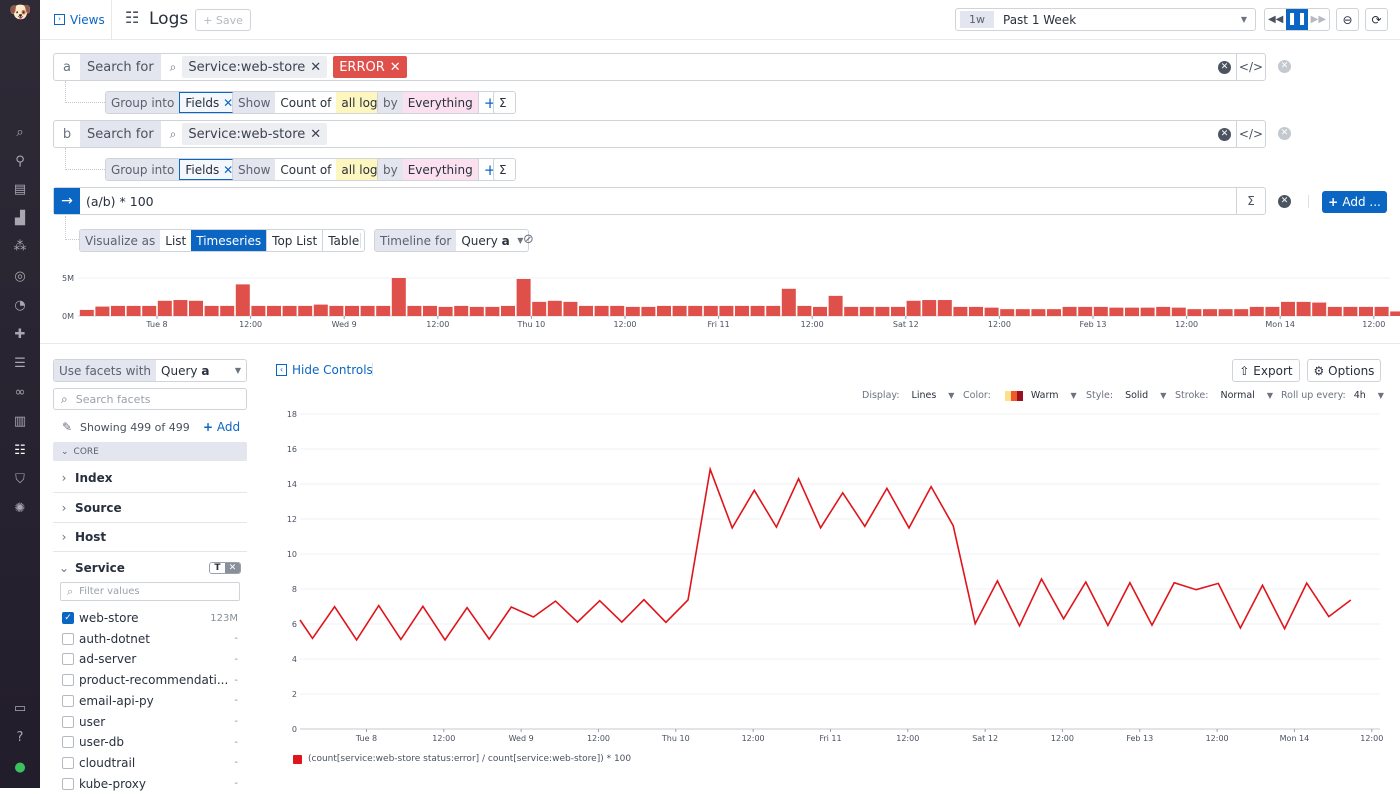 This screenshot has height=794, width=1400. Describe the element at coordinates (20, 392) in the screenshot. I see `network-icon: ∞` at that location.